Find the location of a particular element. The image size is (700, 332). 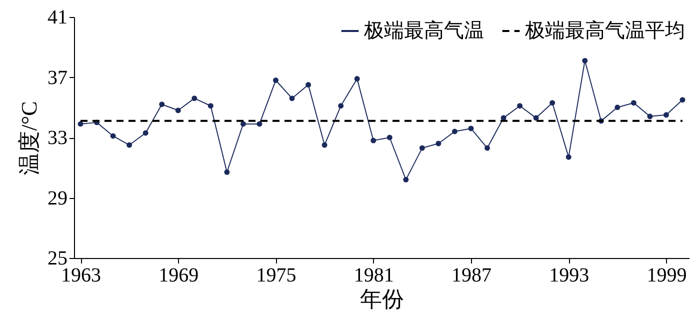

x-tick-label: 1993 is located at coordinates (569, 275).